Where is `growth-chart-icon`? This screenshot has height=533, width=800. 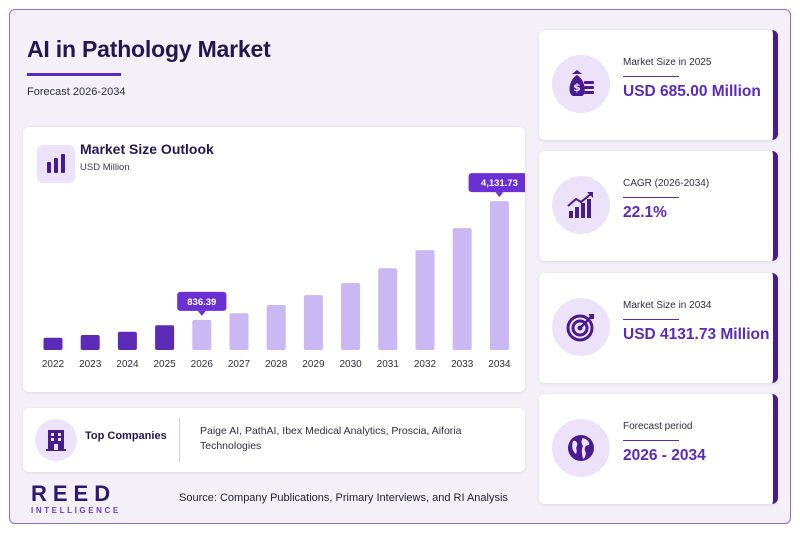
growth-chart-icon is located at coordinates (581, 205).